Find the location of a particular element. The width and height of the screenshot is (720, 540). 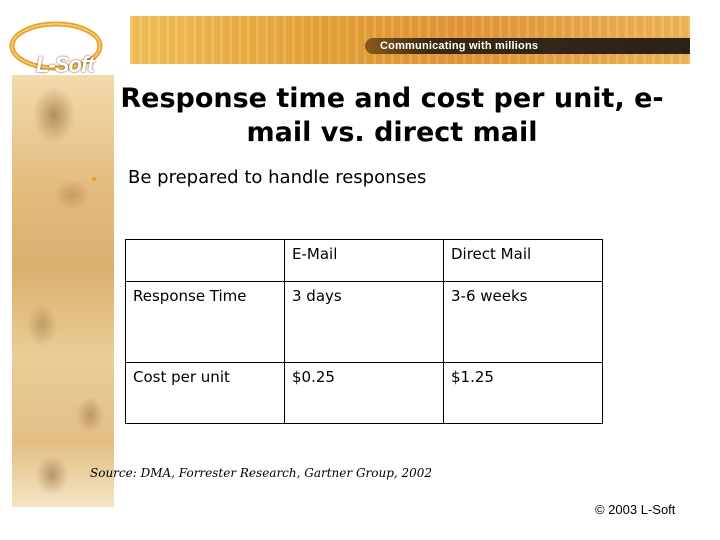

table-header-row: E-Mail Direct Mail is located at coordinates (364, 260).